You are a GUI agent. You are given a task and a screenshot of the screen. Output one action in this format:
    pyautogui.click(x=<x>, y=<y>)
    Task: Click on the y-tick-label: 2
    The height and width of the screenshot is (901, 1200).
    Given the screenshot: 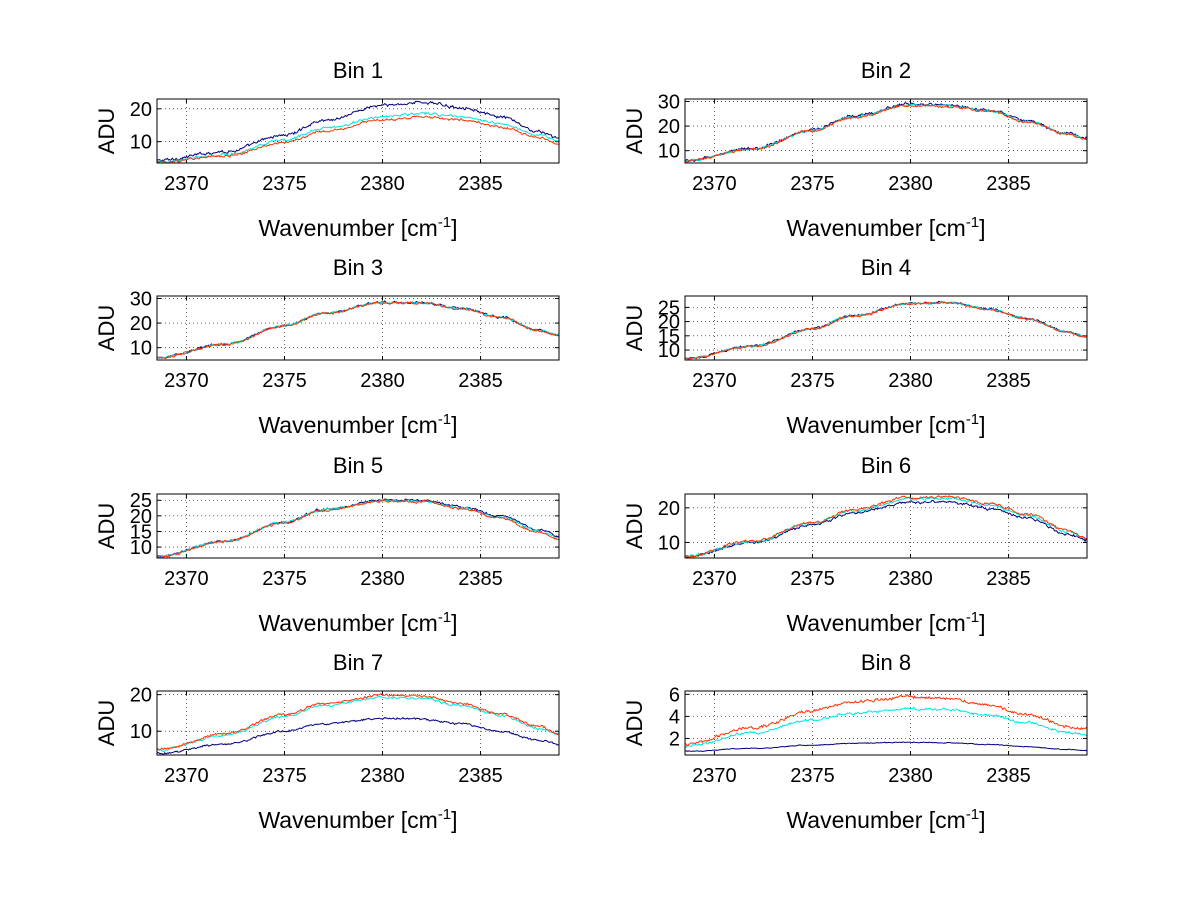 What is the action you would take?
    pyautogui.click(x=674, y=739)
    